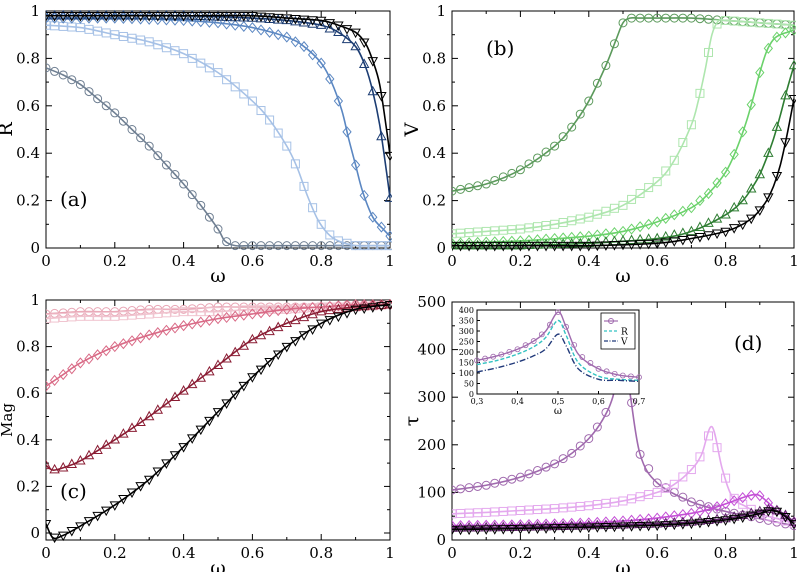 The width and height of the screenshot is (800, 572). What do you see at coordinates (794, 553) in the screenshot?
I see `x-tick-label: 1` at bounding box center [794, 553].